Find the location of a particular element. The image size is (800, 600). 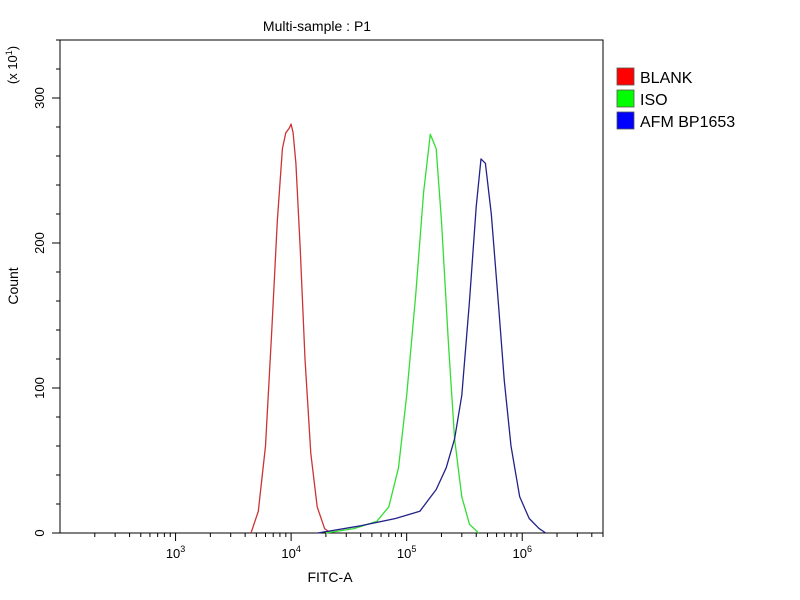

legend-label: AFM BP1653 is located at coordinates (687, 122).